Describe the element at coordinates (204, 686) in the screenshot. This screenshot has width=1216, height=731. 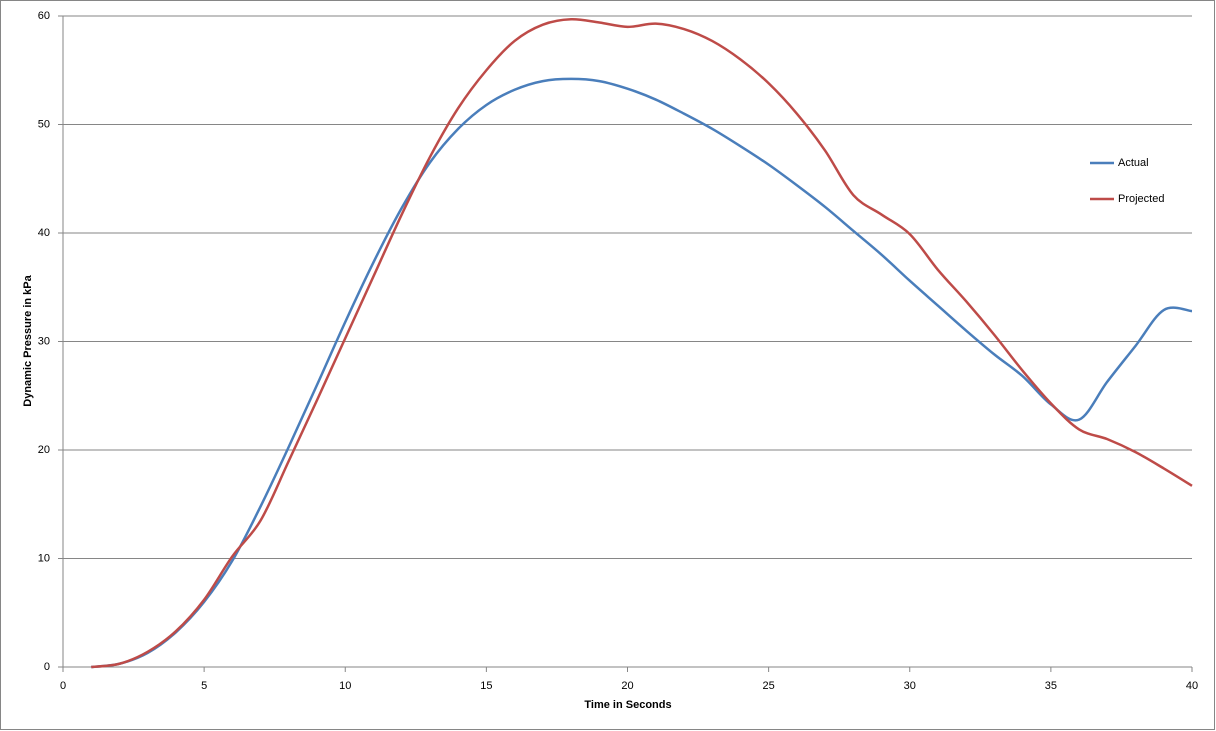
I see `x-tick-label: 5` at that location.